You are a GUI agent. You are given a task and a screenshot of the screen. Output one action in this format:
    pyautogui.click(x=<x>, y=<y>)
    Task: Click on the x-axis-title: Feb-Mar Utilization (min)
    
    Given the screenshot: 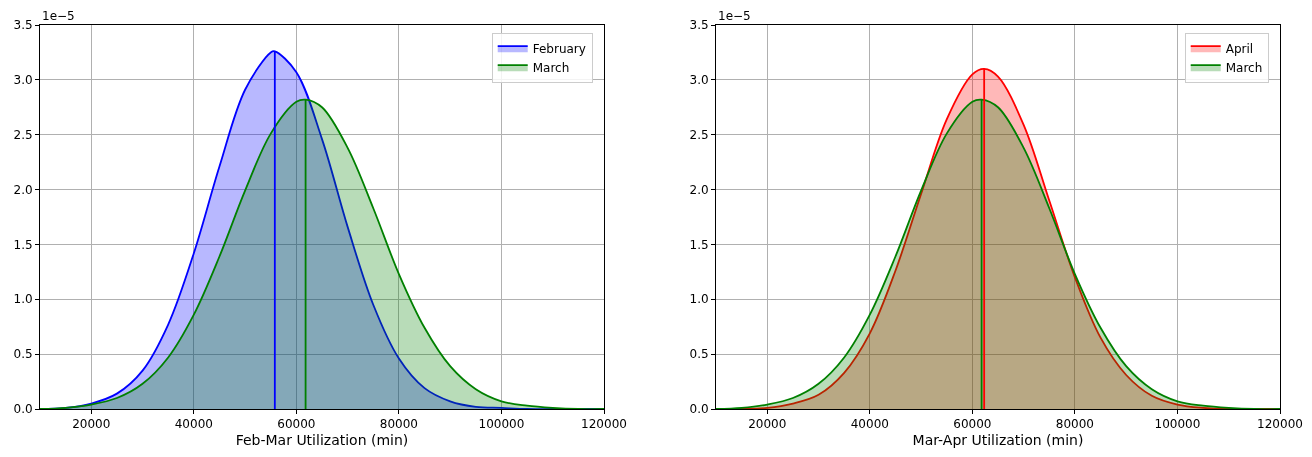 What is the action you would take?
    pyautogui.click(x=322, y=439)
    